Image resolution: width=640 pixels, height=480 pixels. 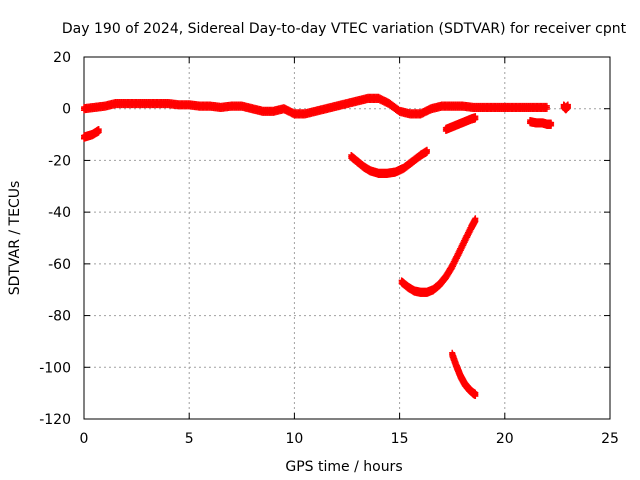 I want to click on series-arc-18h, so click(x=464, y=374).